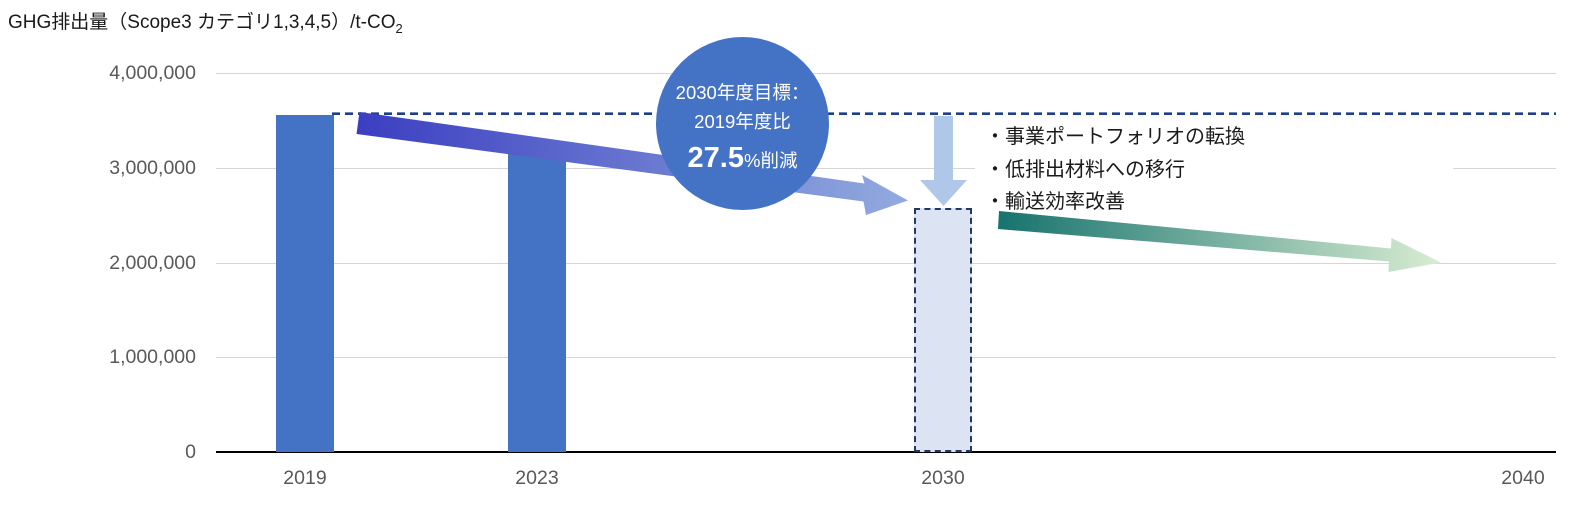 This screenshot has height=505, width=1582. Describe the element at coordinates (399, 28) in the screenshot. I see `chart-title-subscript: 2` at that location.